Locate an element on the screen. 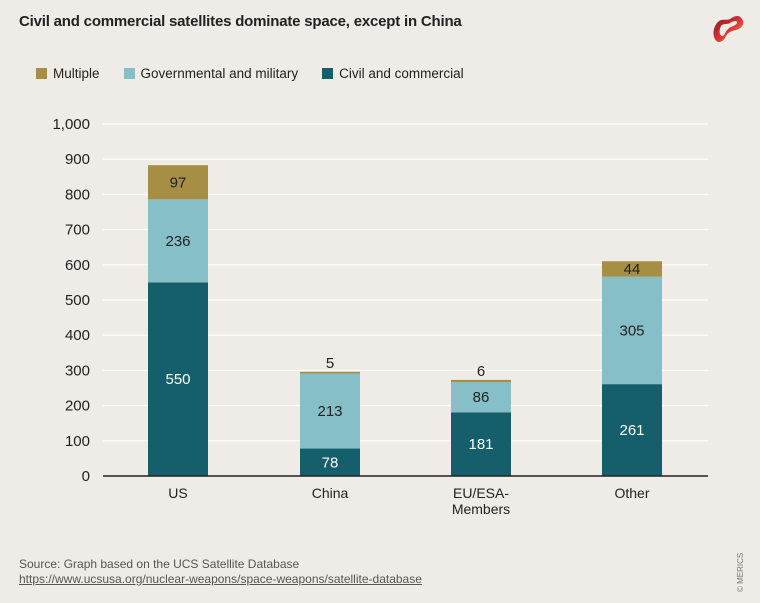  data-label-governmental: 236 is located at coordinates (177, 241).